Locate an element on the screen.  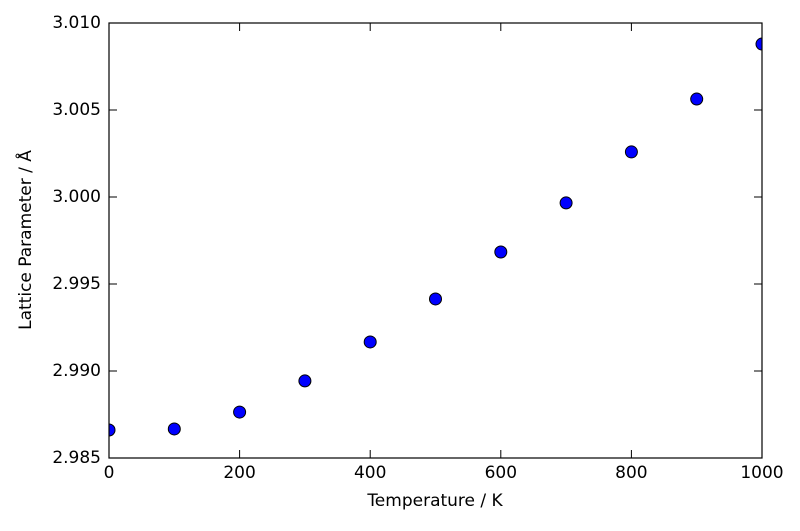
x-tick-label: 800 is located at coordinates (631, 473).